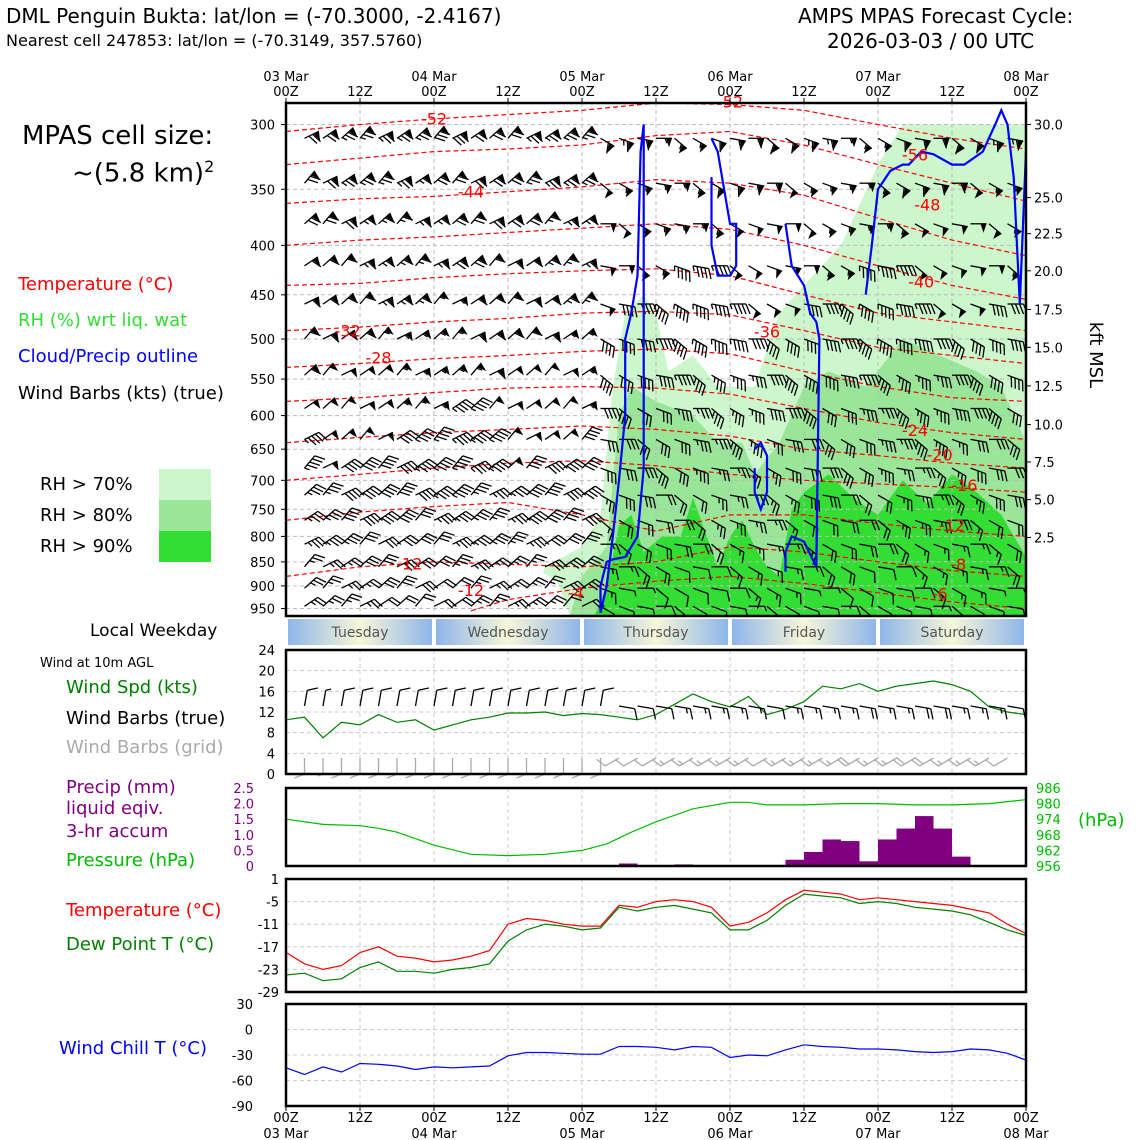  What do you see at coordinates (262, 510) in the screenshot?
I see `pressure-tick-label: 750` at bounding box center [262, 510].